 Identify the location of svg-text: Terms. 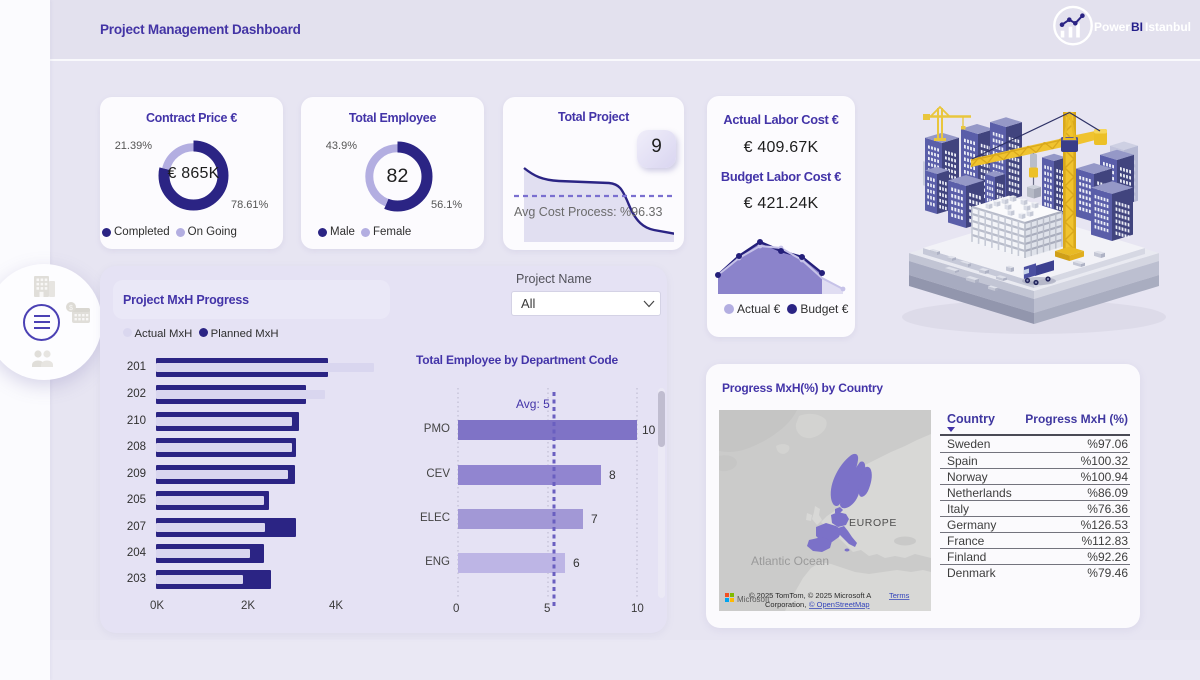
(899, 595).